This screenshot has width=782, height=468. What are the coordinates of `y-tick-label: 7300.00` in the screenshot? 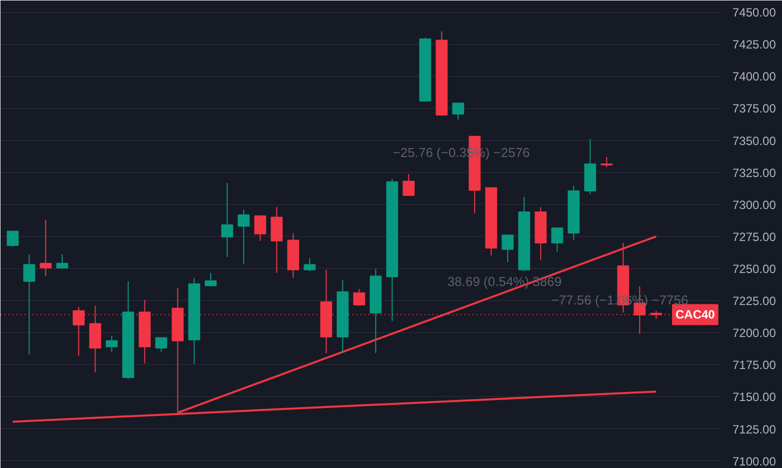 It's located at (754, 205).